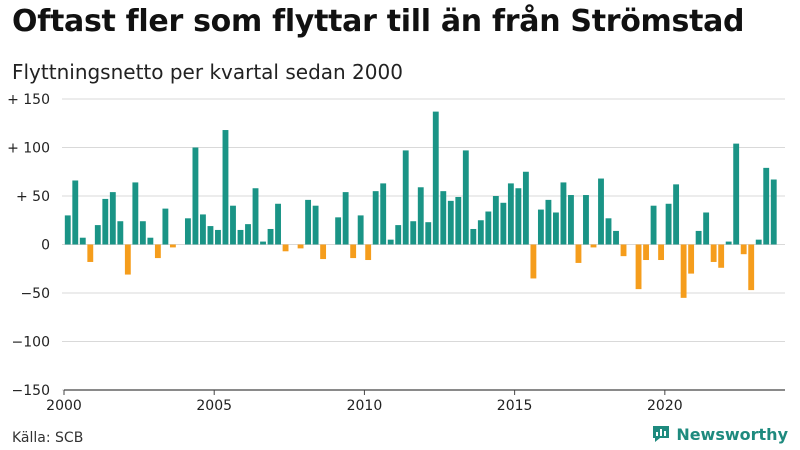 This screenshot has width=800, height=450. I want to click on brand-name: Newsworthy, so click(732, 434).